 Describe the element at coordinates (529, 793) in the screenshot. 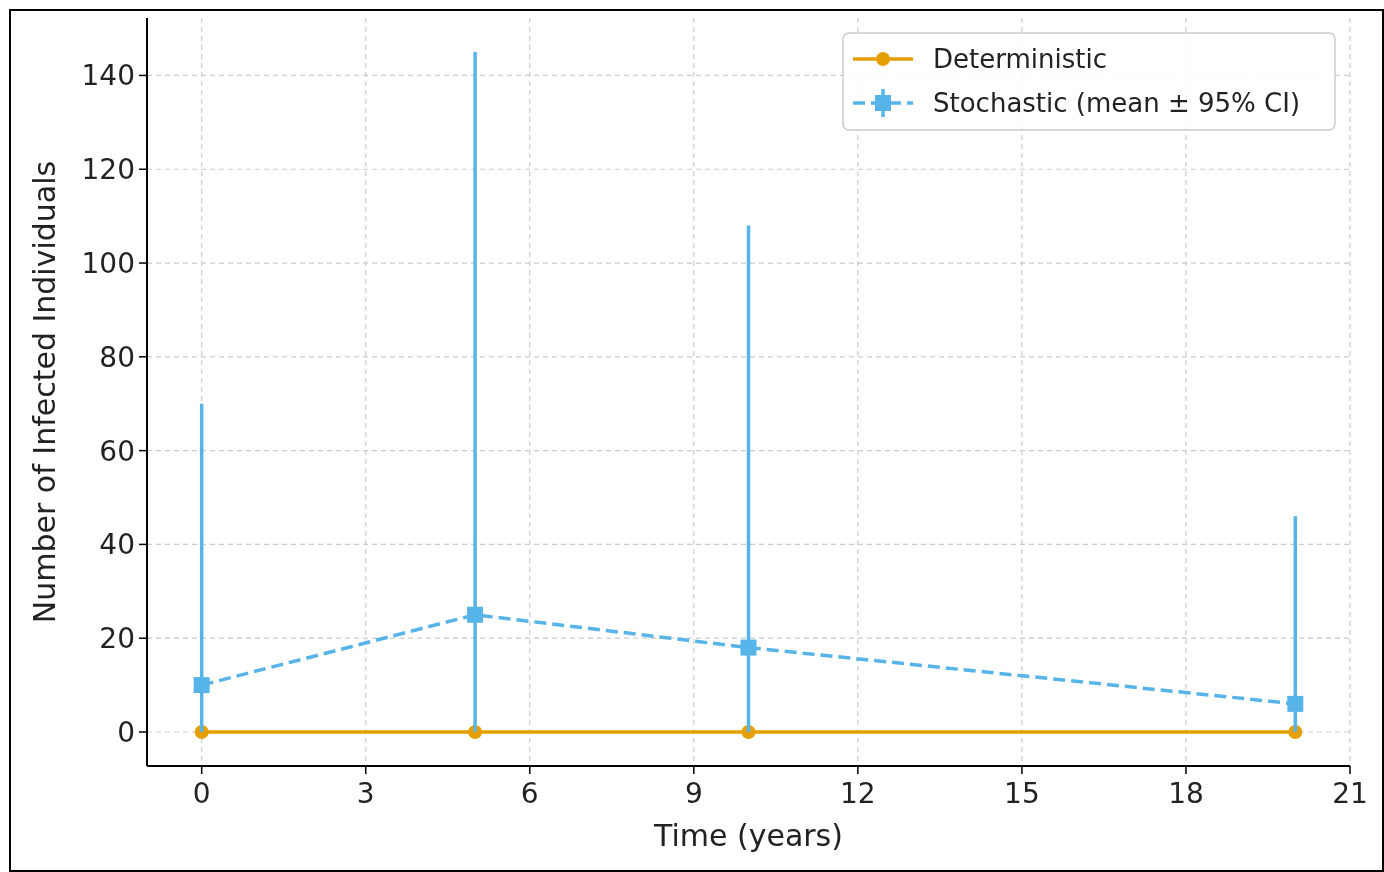

I see `x-tick-label: 6` at that location.